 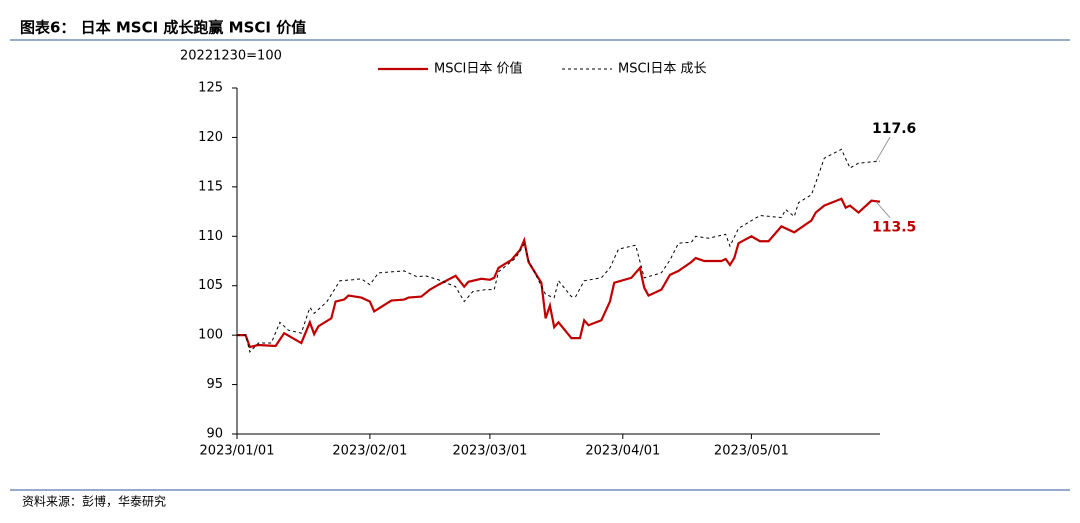 I want to click on y-tick-label: 110, so click(x=210, y=236).